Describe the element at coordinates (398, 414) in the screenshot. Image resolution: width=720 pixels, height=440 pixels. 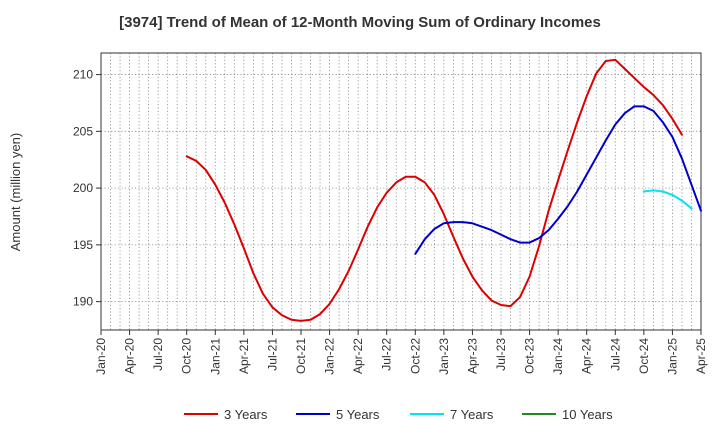
I see `legend: 3 Years 5 Years 7 Years 10 Years` at that location.